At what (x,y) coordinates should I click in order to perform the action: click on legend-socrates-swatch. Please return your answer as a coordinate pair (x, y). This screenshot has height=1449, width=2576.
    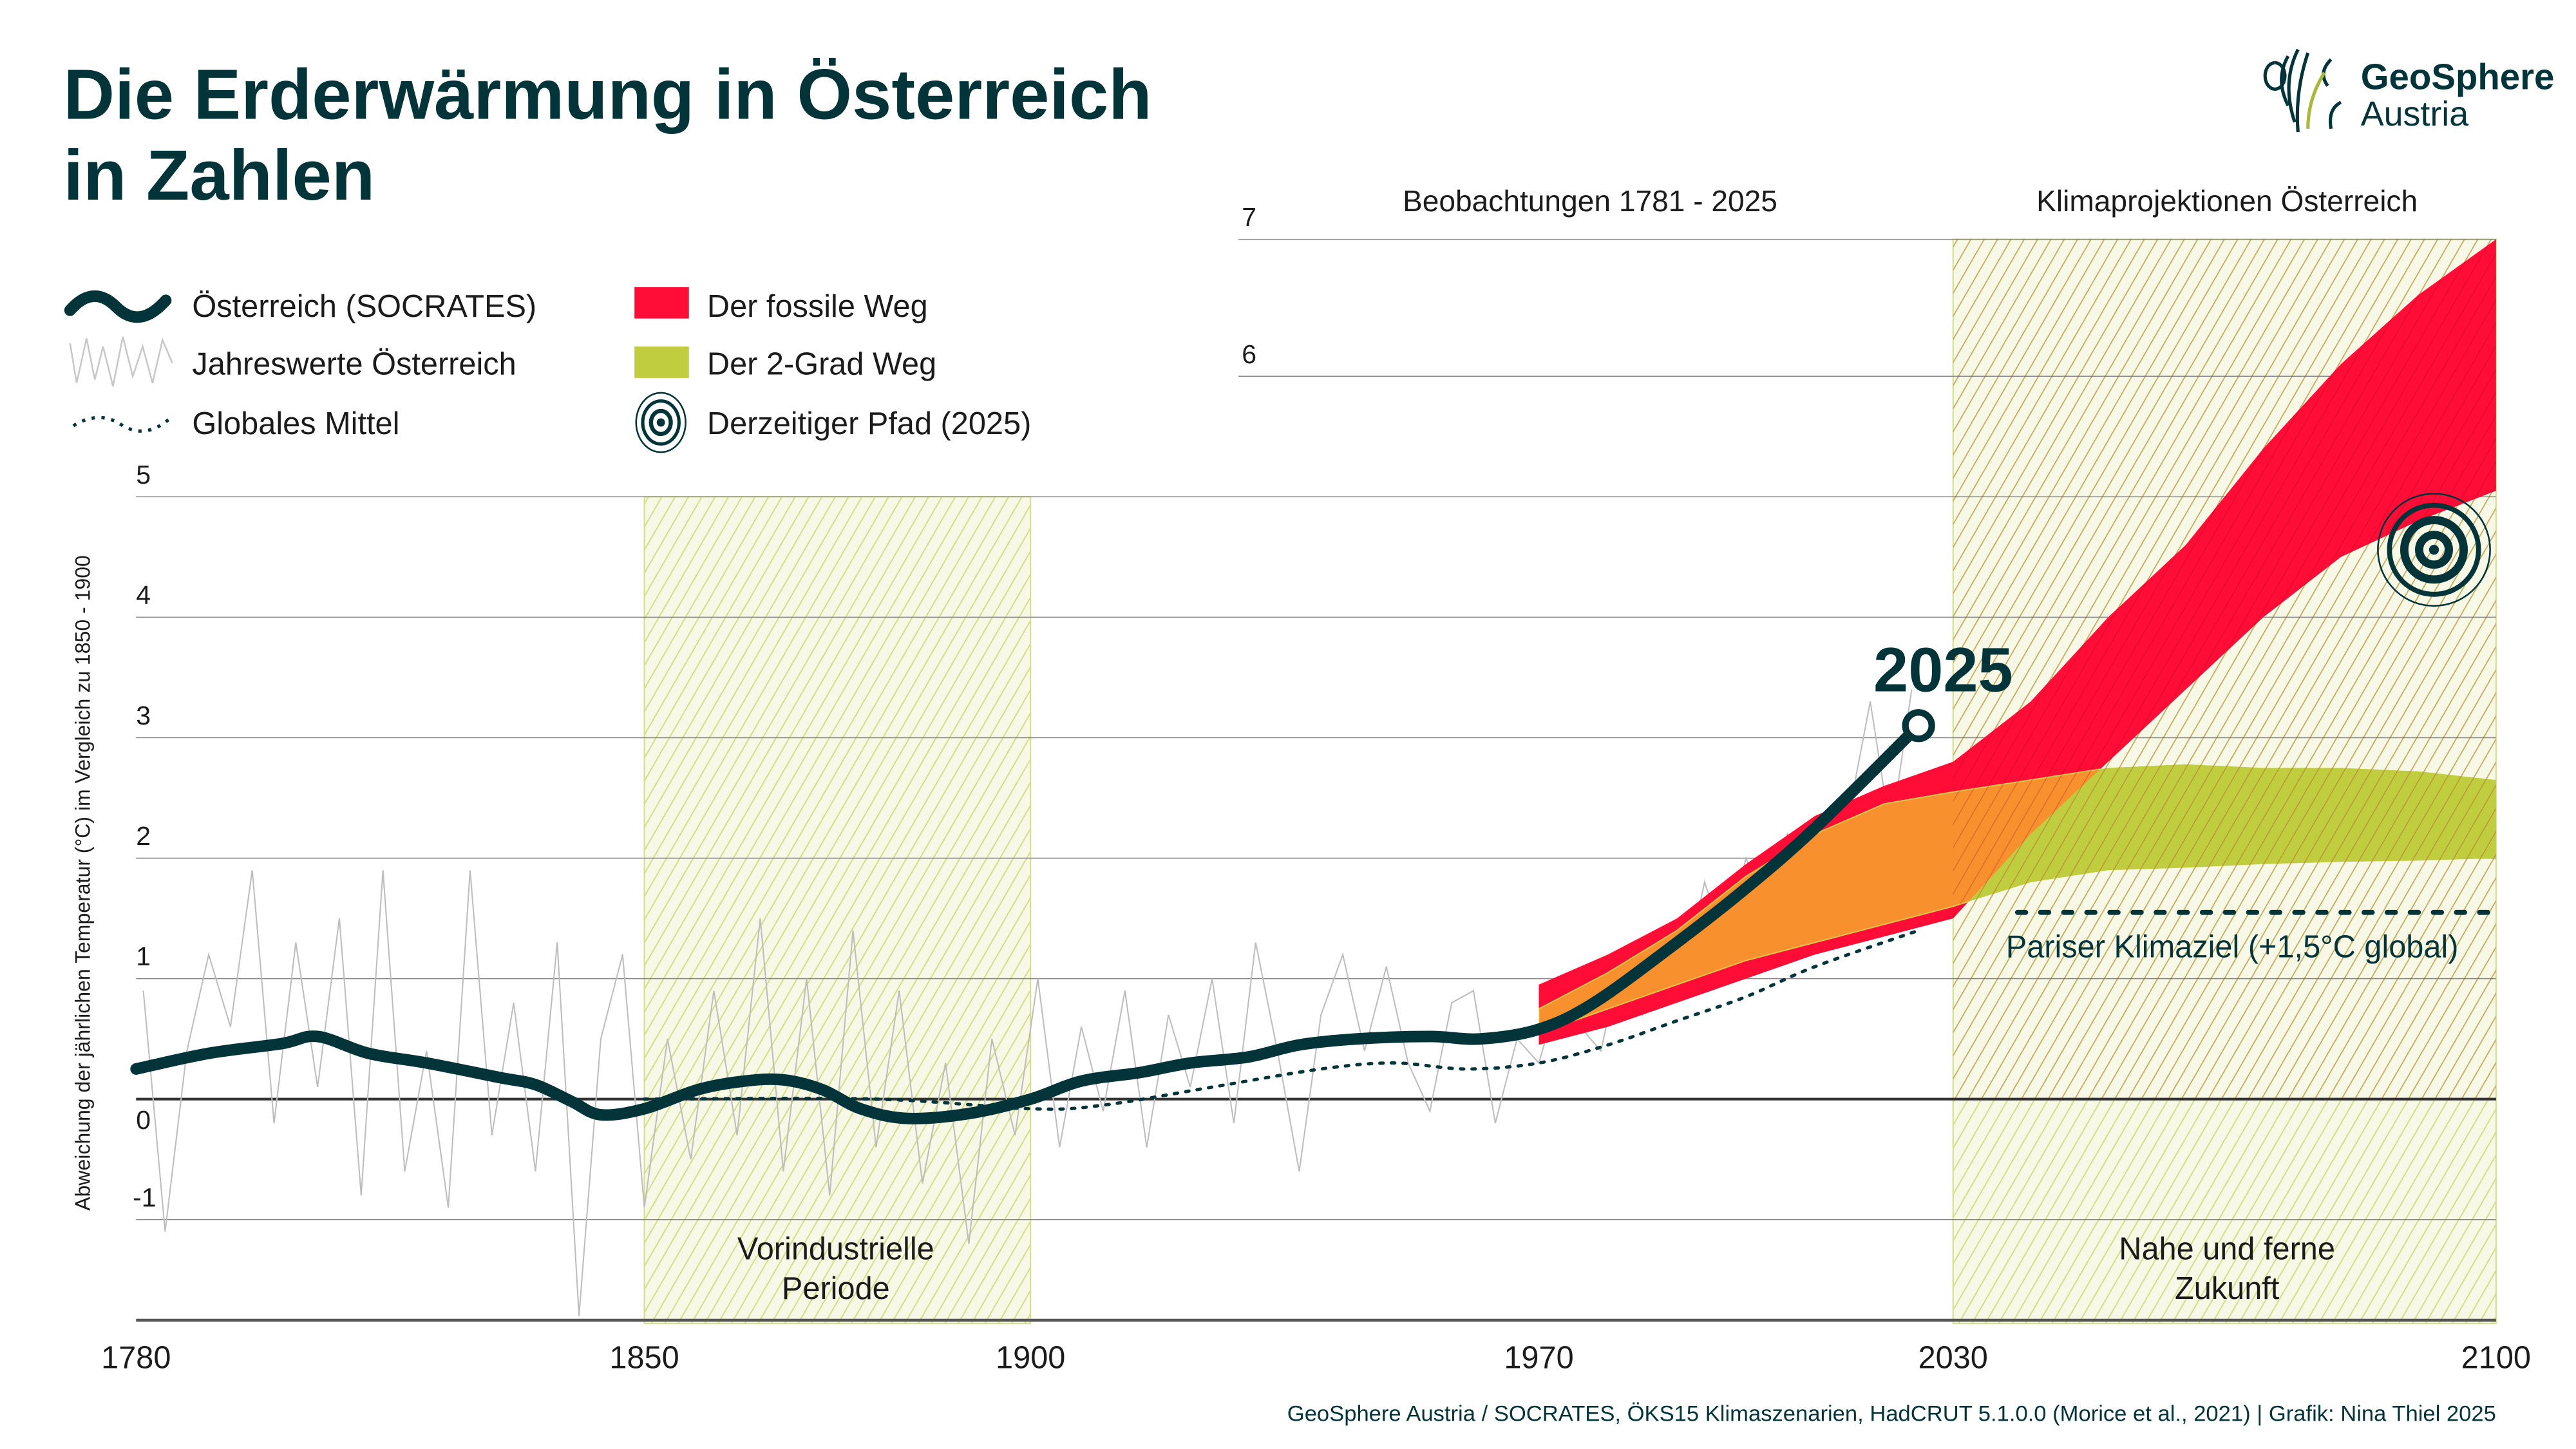
    Looking at the image, I should click on (118, 306).